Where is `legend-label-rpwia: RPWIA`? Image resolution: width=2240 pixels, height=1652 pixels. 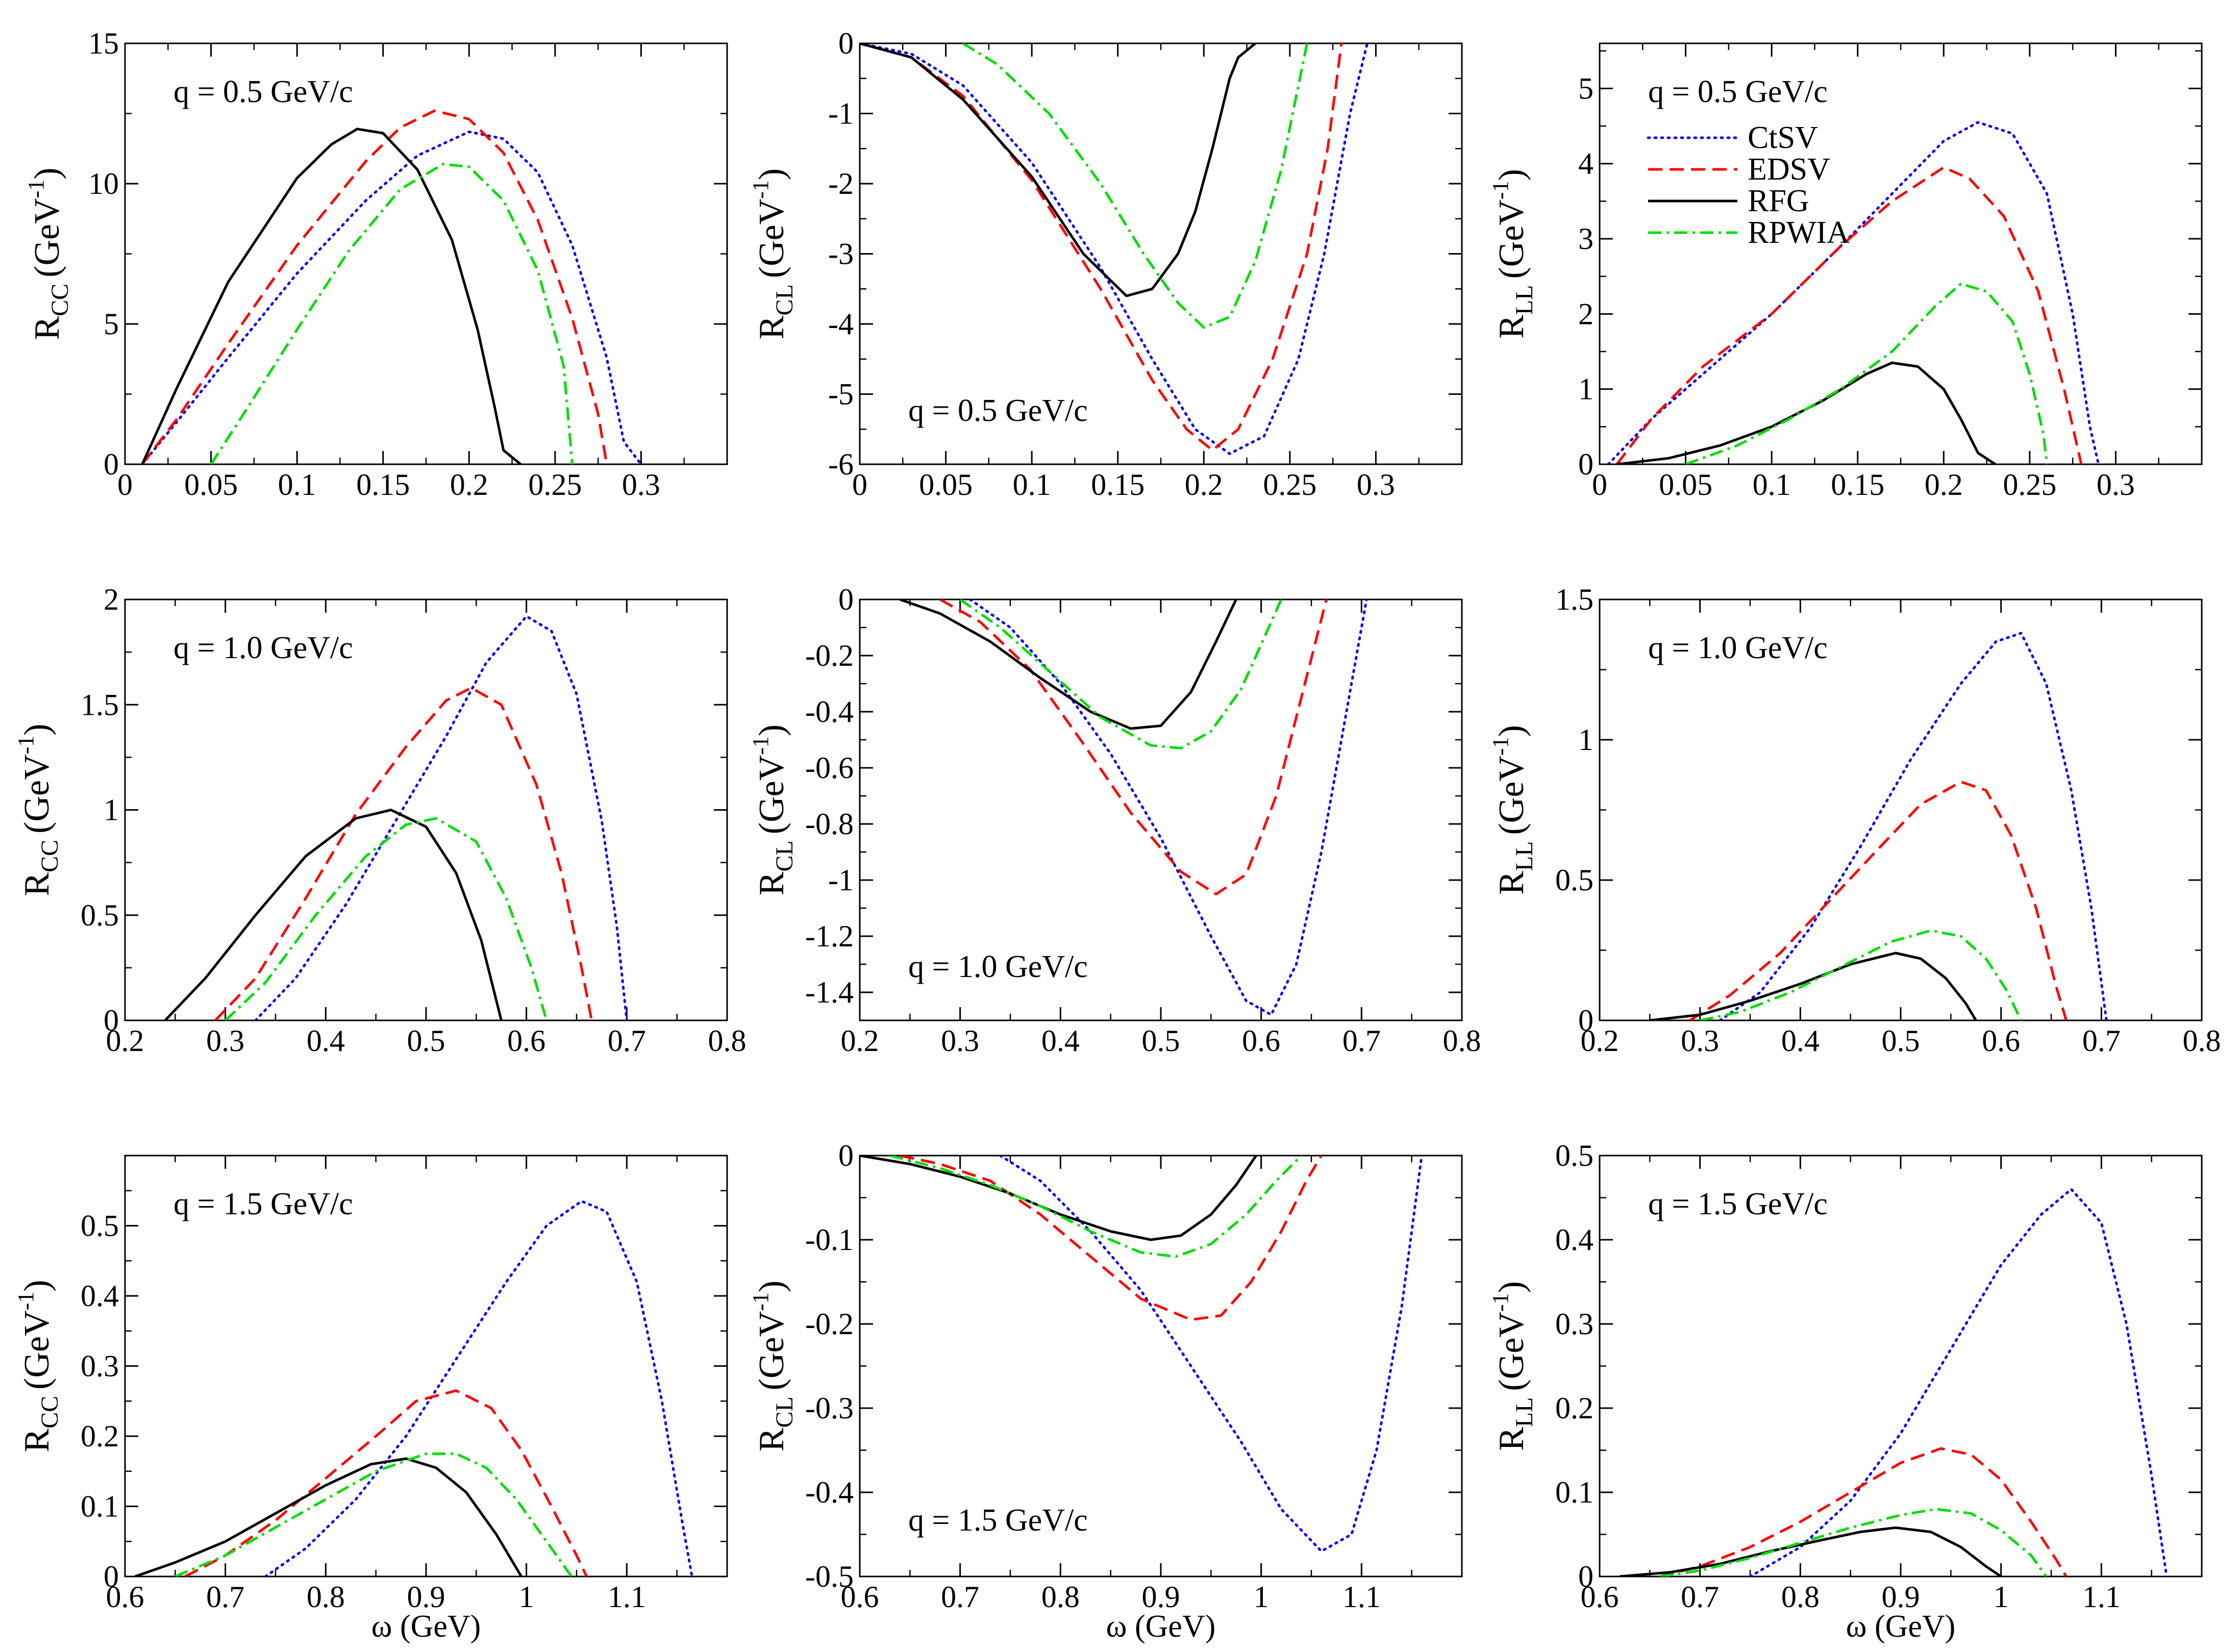
legend-label-rpwia: RPWIA is located at coordinates (1799, 232).